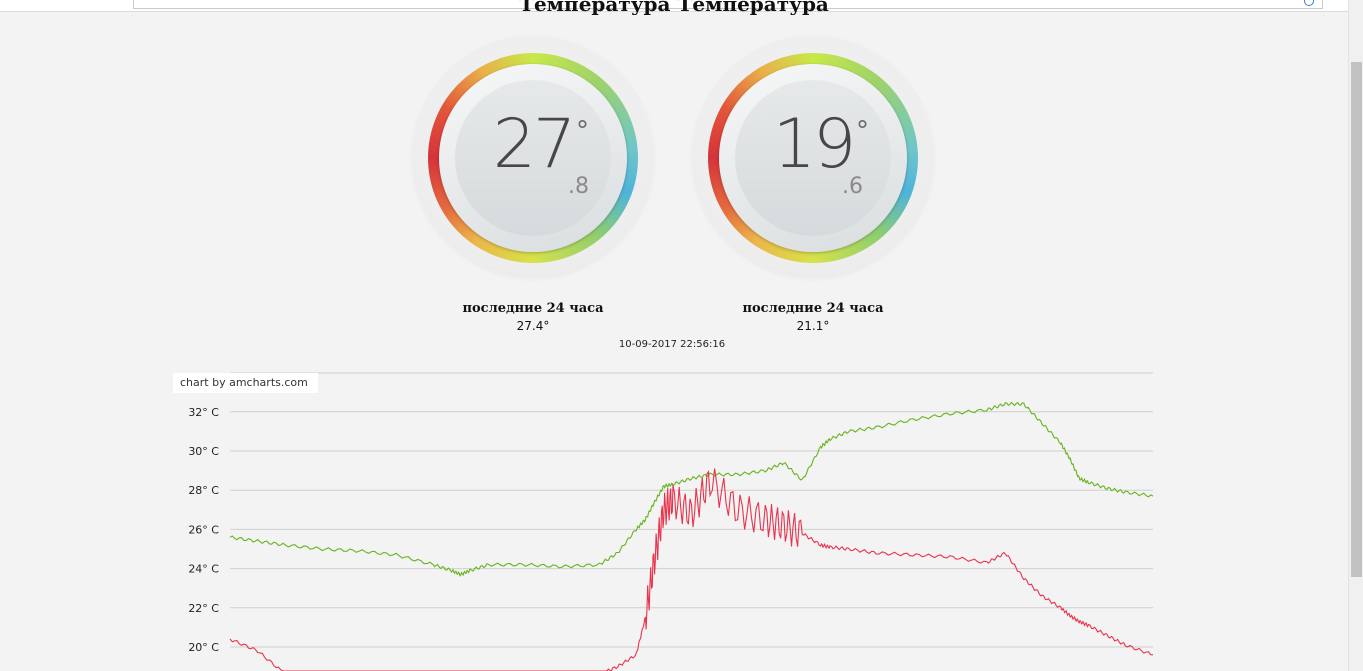  Describe the element at coordinates (852, 186) in the screenshot. I see `gauge-decimal-value: .6` at that location.